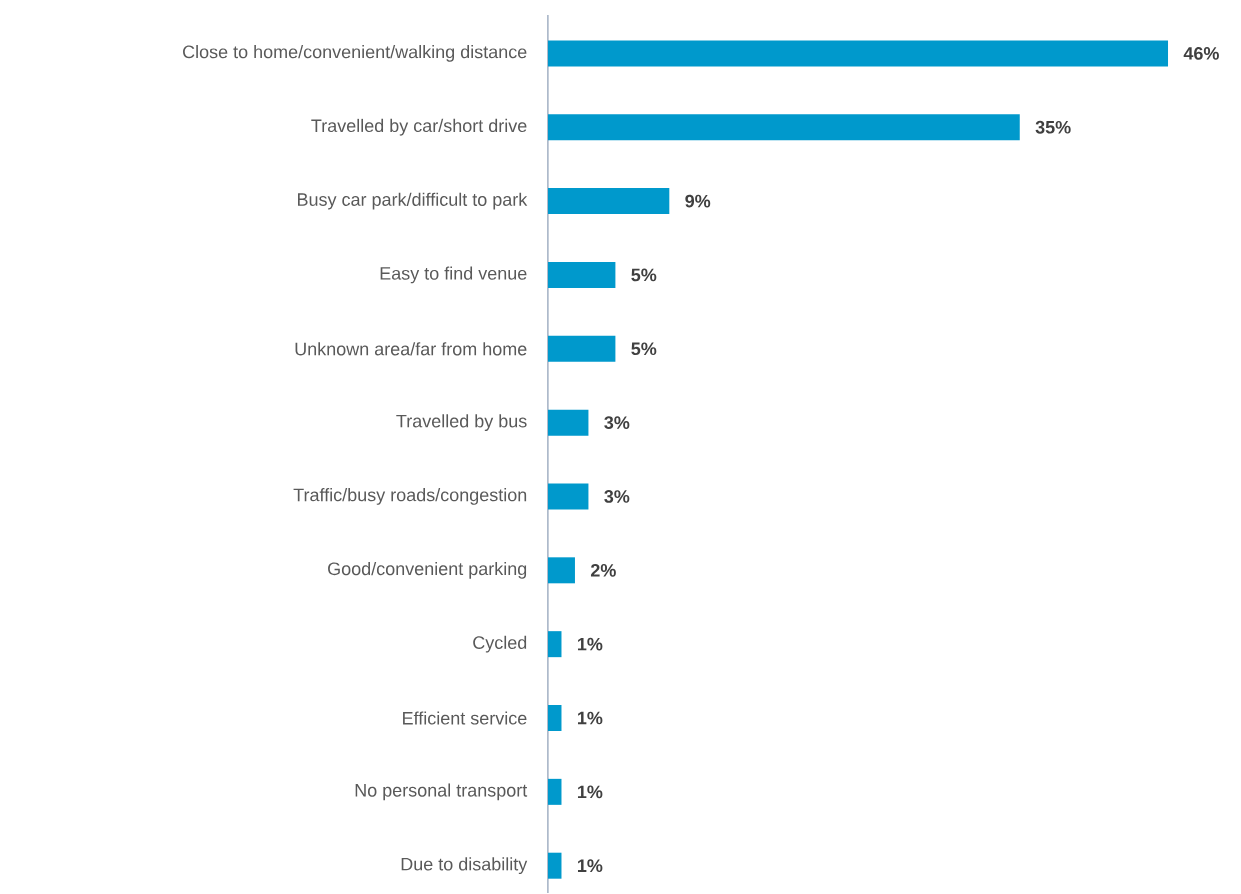 The image size is (1241, 894). What do you see at coordinates (413, 201) in the screenshot?
I see `y-tick-label: Busy car park/difficult to park` at bounding box center [413, 201].